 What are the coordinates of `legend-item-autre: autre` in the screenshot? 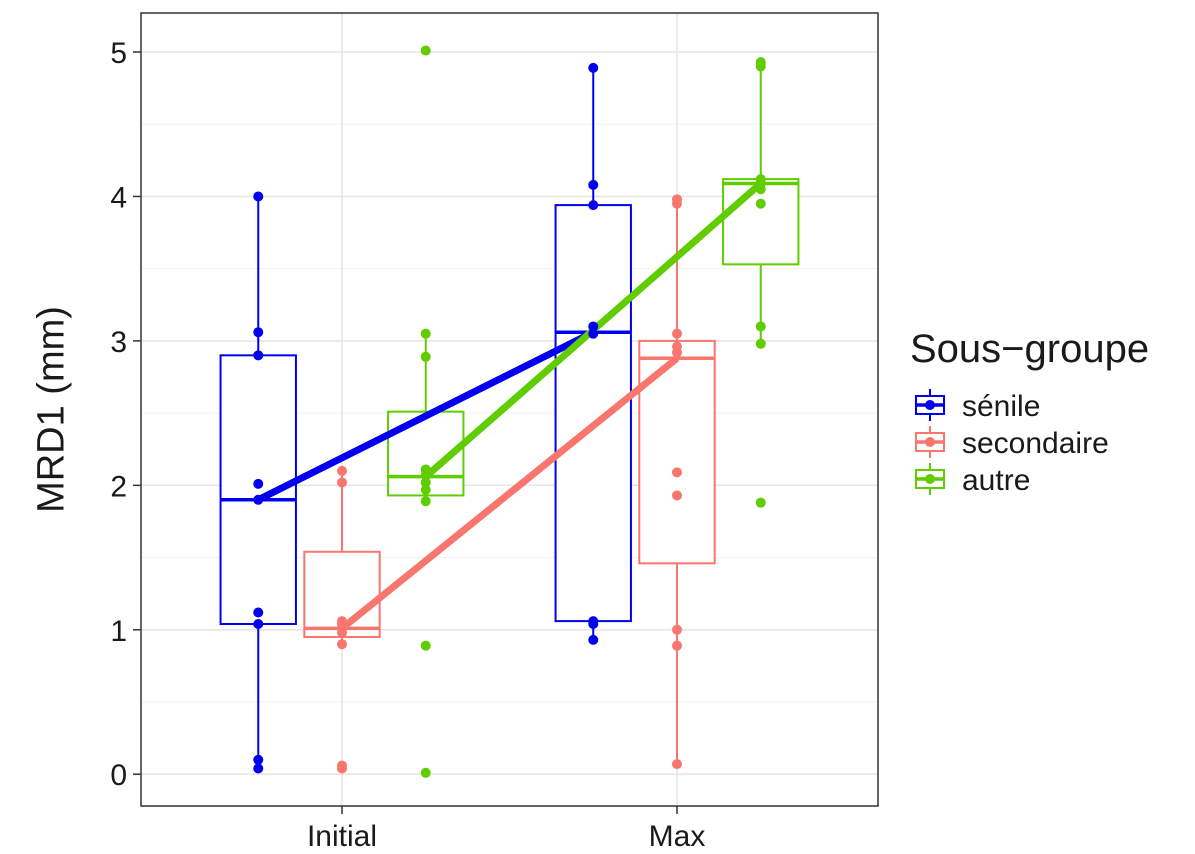 It's located at (972, 480).